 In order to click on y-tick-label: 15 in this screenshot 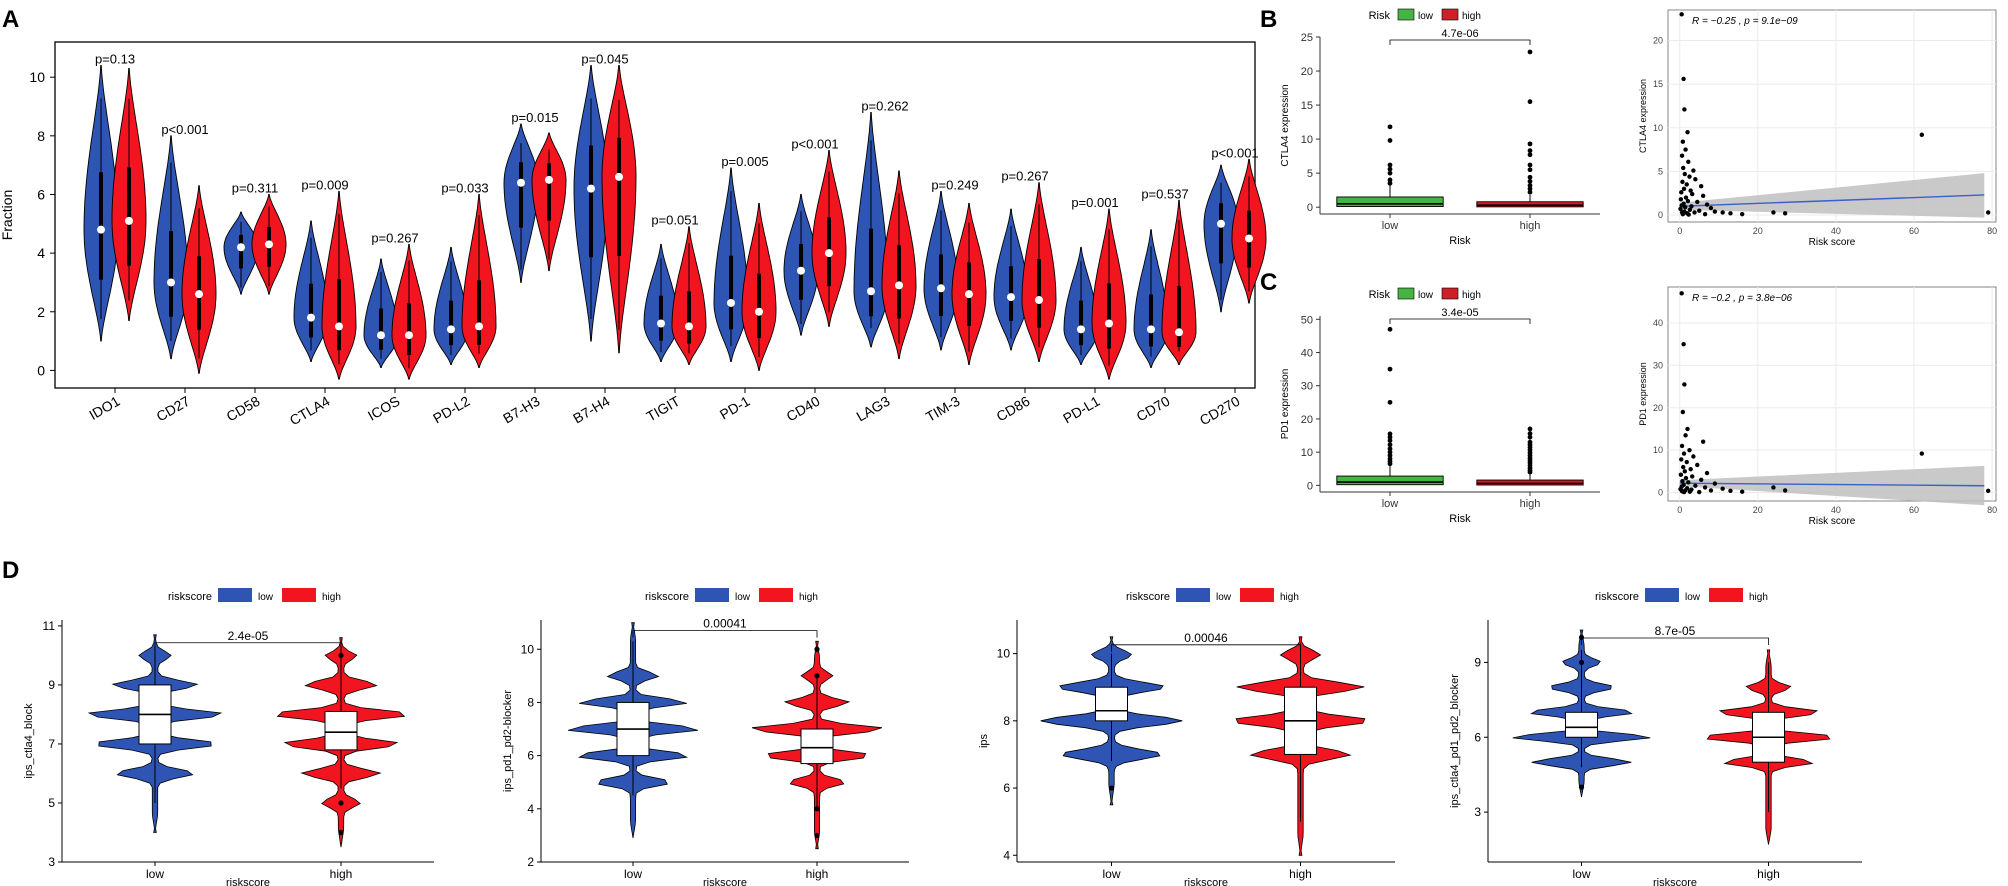, I will do `click(1658, 84)`.